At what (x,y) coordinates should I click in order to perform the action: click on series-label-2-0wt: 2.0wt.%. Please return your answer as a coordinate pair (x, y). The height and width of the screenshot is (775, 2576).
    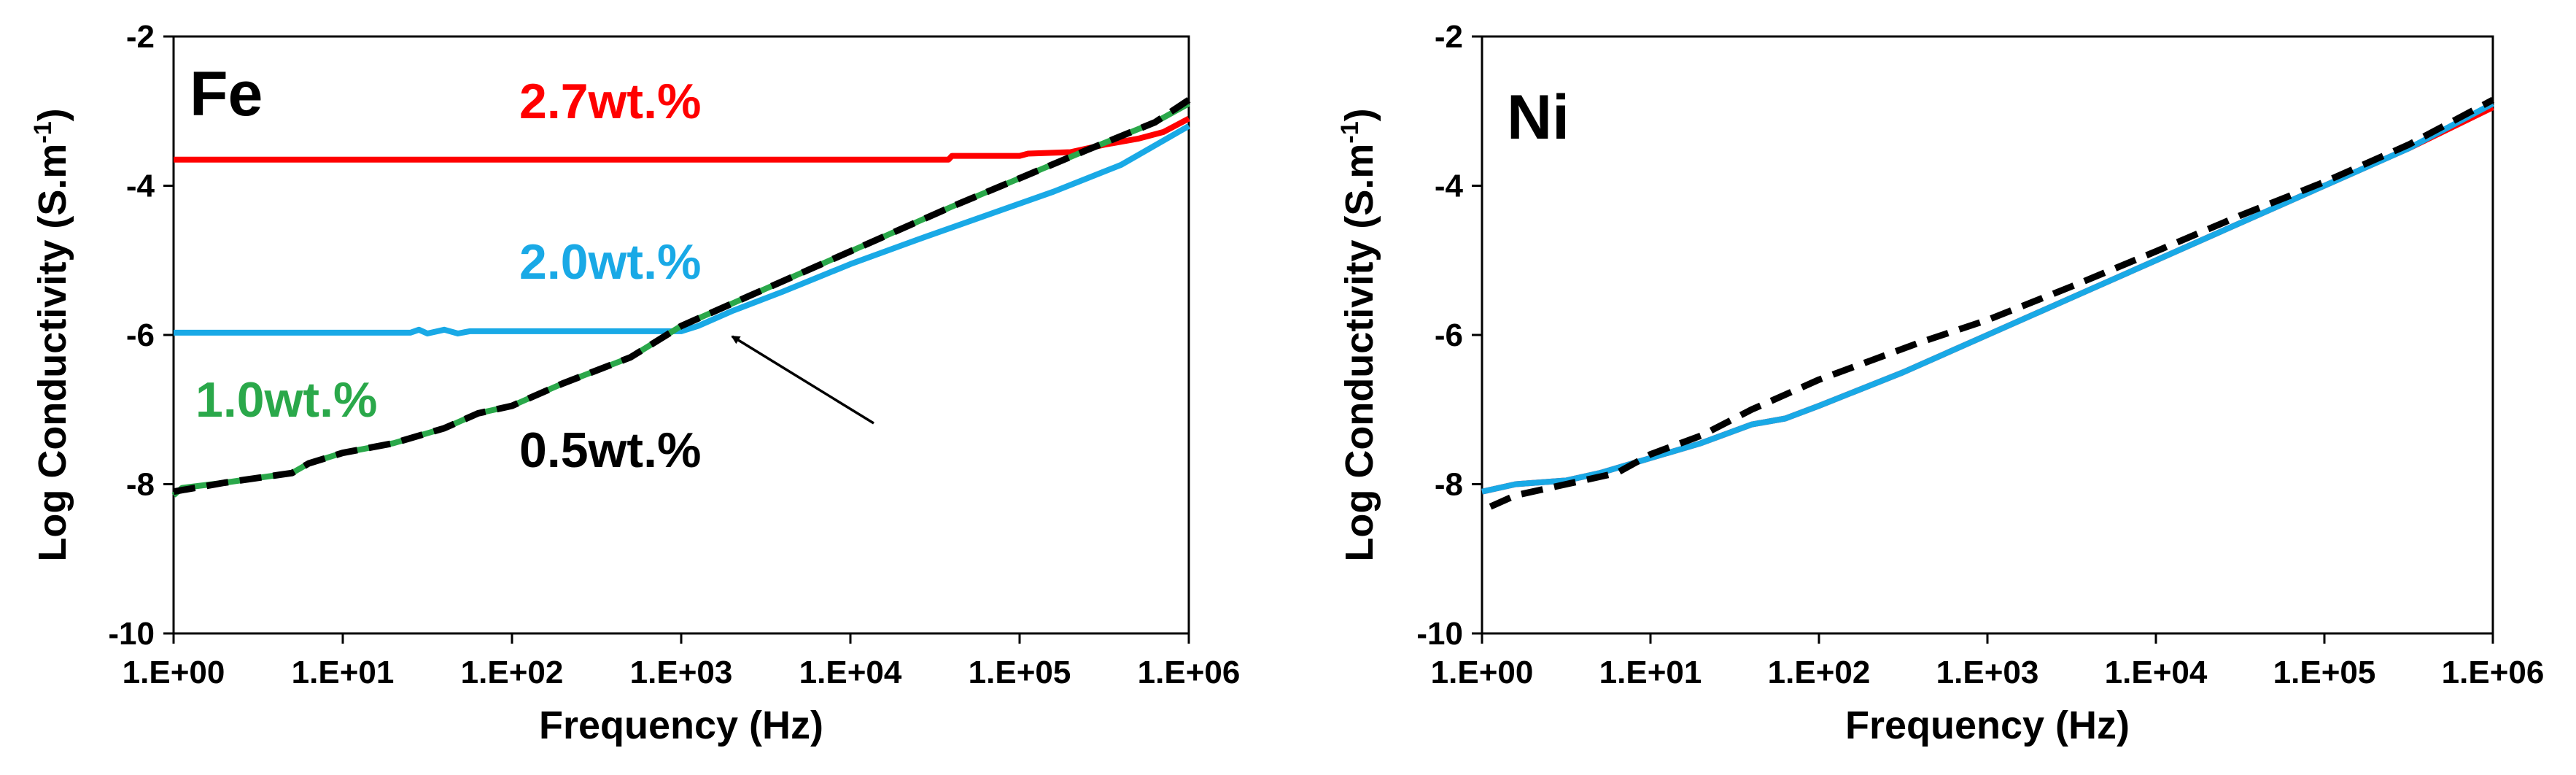
    Looking at the image, I should click on (610, 262).